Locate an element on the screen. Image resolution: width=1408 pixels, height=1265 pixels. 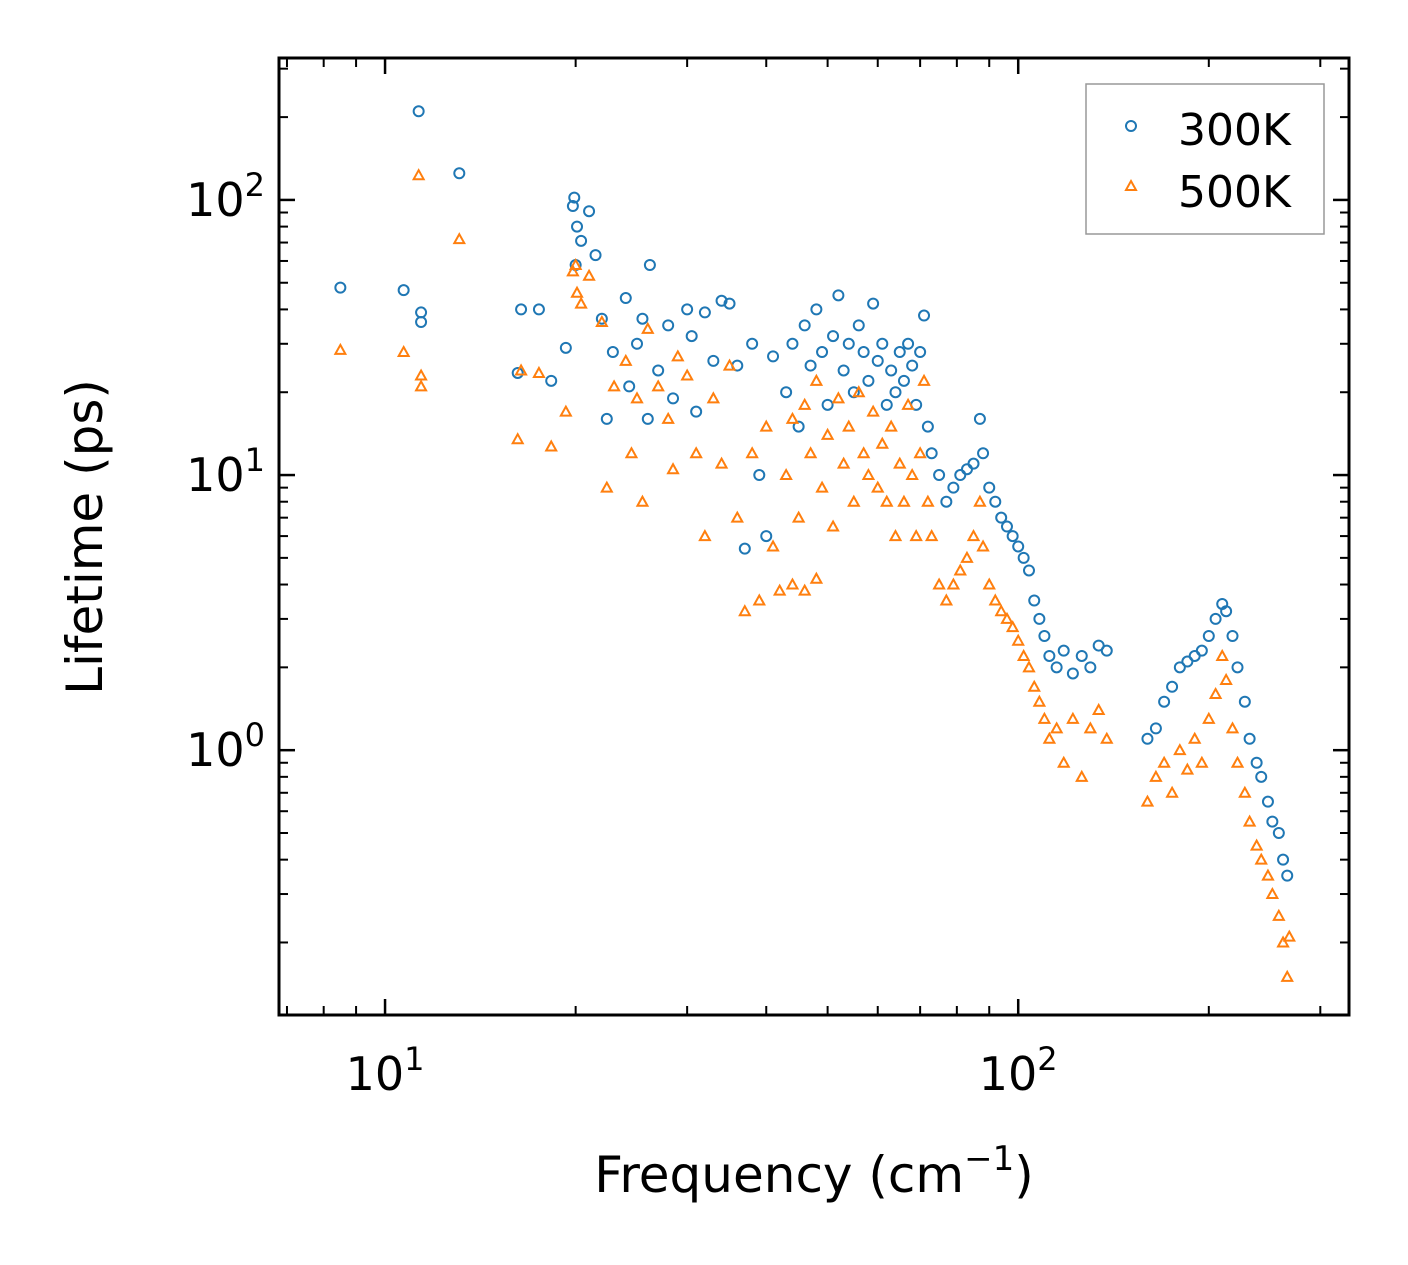
x-axis-label: Frequency (cm−1) is located at coordinates (814, 1171).